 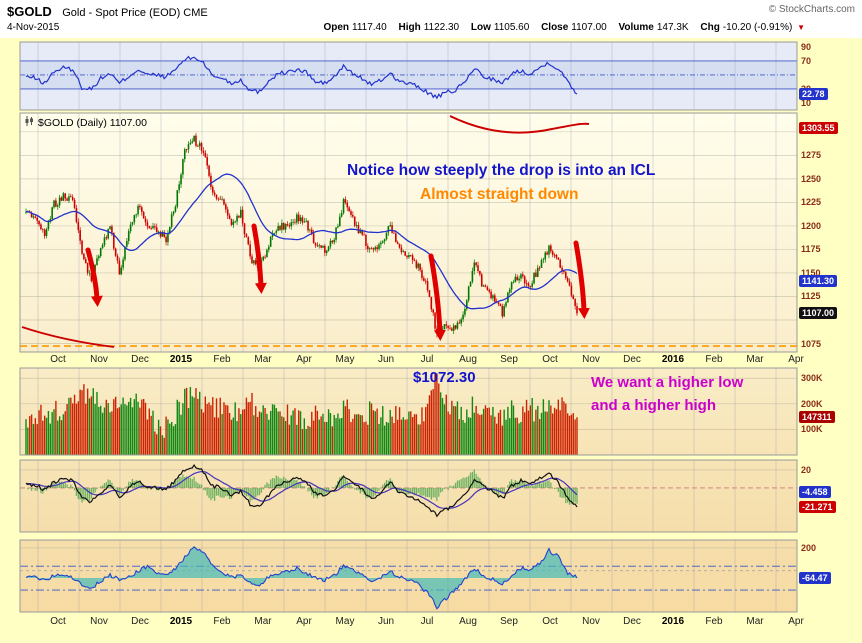 What do you see at coordinates (33, 27) in the screenshot?
I see `quote-date: 4-Nov-2015` at bounding box center [33, 27].